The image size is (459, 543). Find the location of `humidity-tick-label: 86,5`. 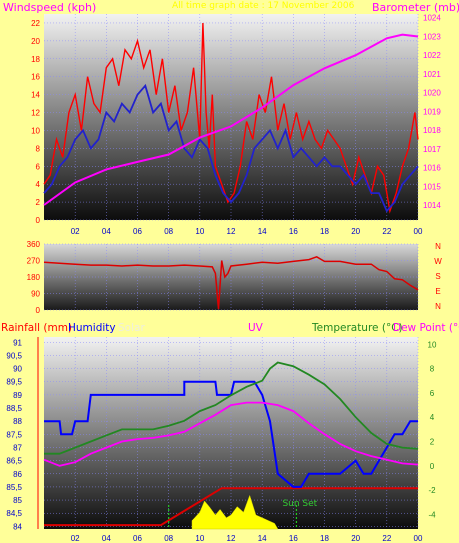

humidity-tick-label: 86,5 is located at coordinates (14, 461).